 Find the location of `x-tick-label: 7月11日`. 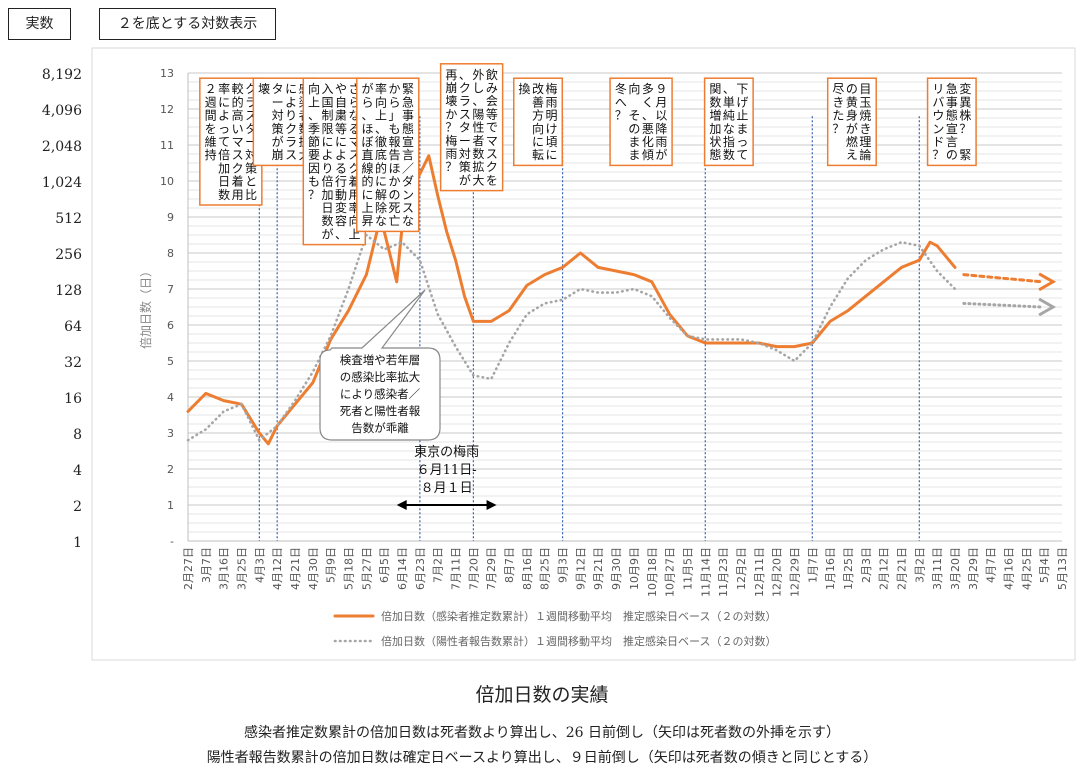

x-tick-label: 7月11日 is located at coordinates (456, 568).